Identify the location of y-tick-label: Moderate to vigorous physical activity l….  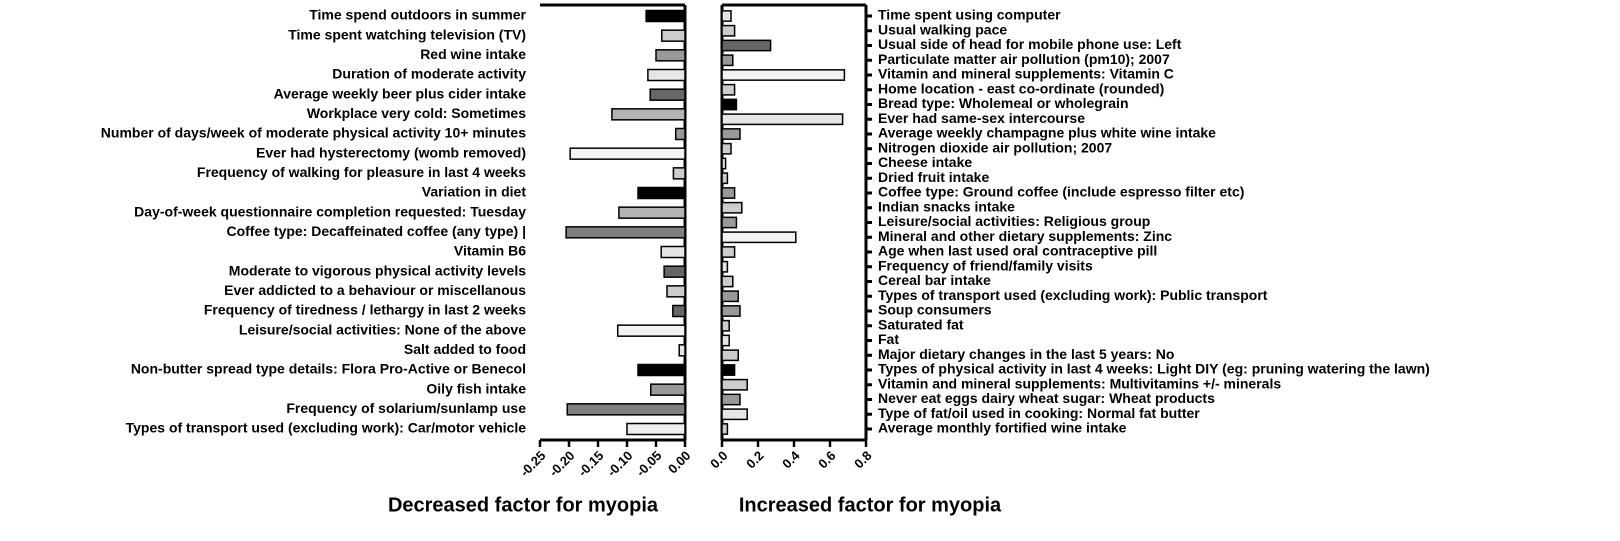
(377, 270).